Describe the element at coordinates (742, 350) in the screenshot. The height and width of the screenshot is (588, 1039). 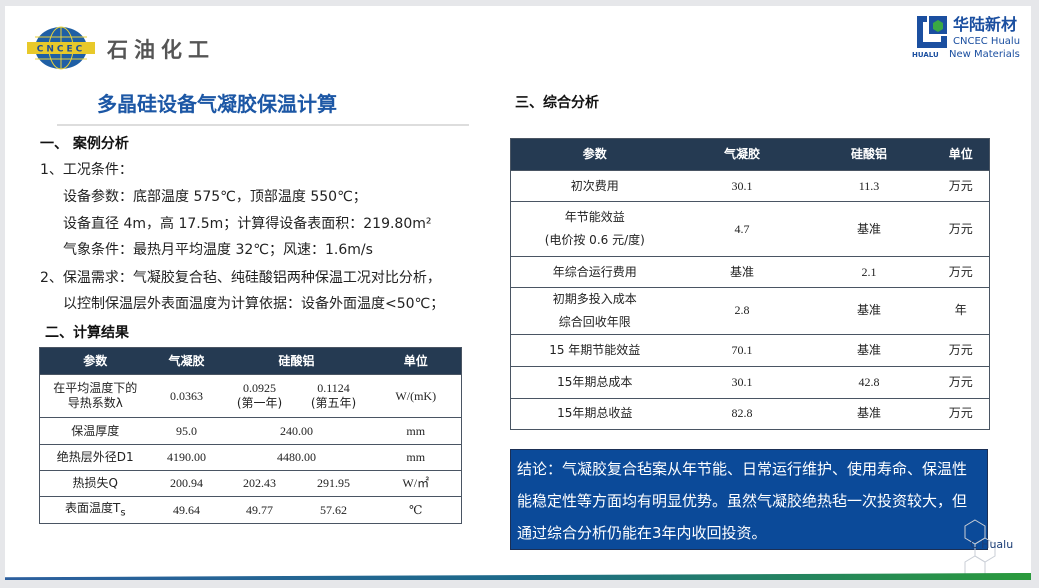
I see `cell: 70.1` at that location.